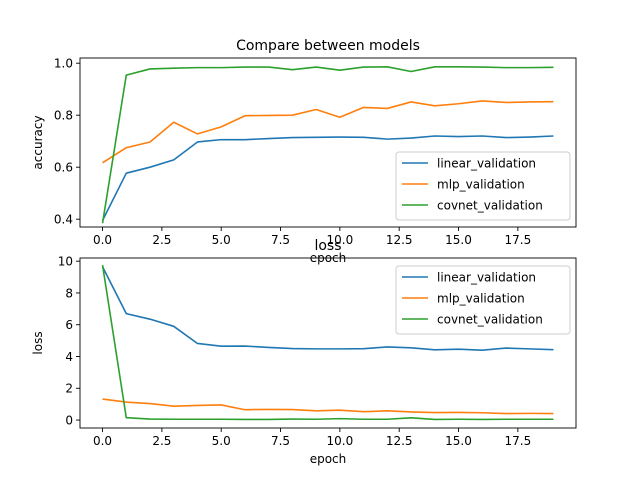 This screenshot has height=485, width=640. Describe the element at coordinates (63, 116) in the screenshot. I see `y-tick-label: 0.8` at that location.